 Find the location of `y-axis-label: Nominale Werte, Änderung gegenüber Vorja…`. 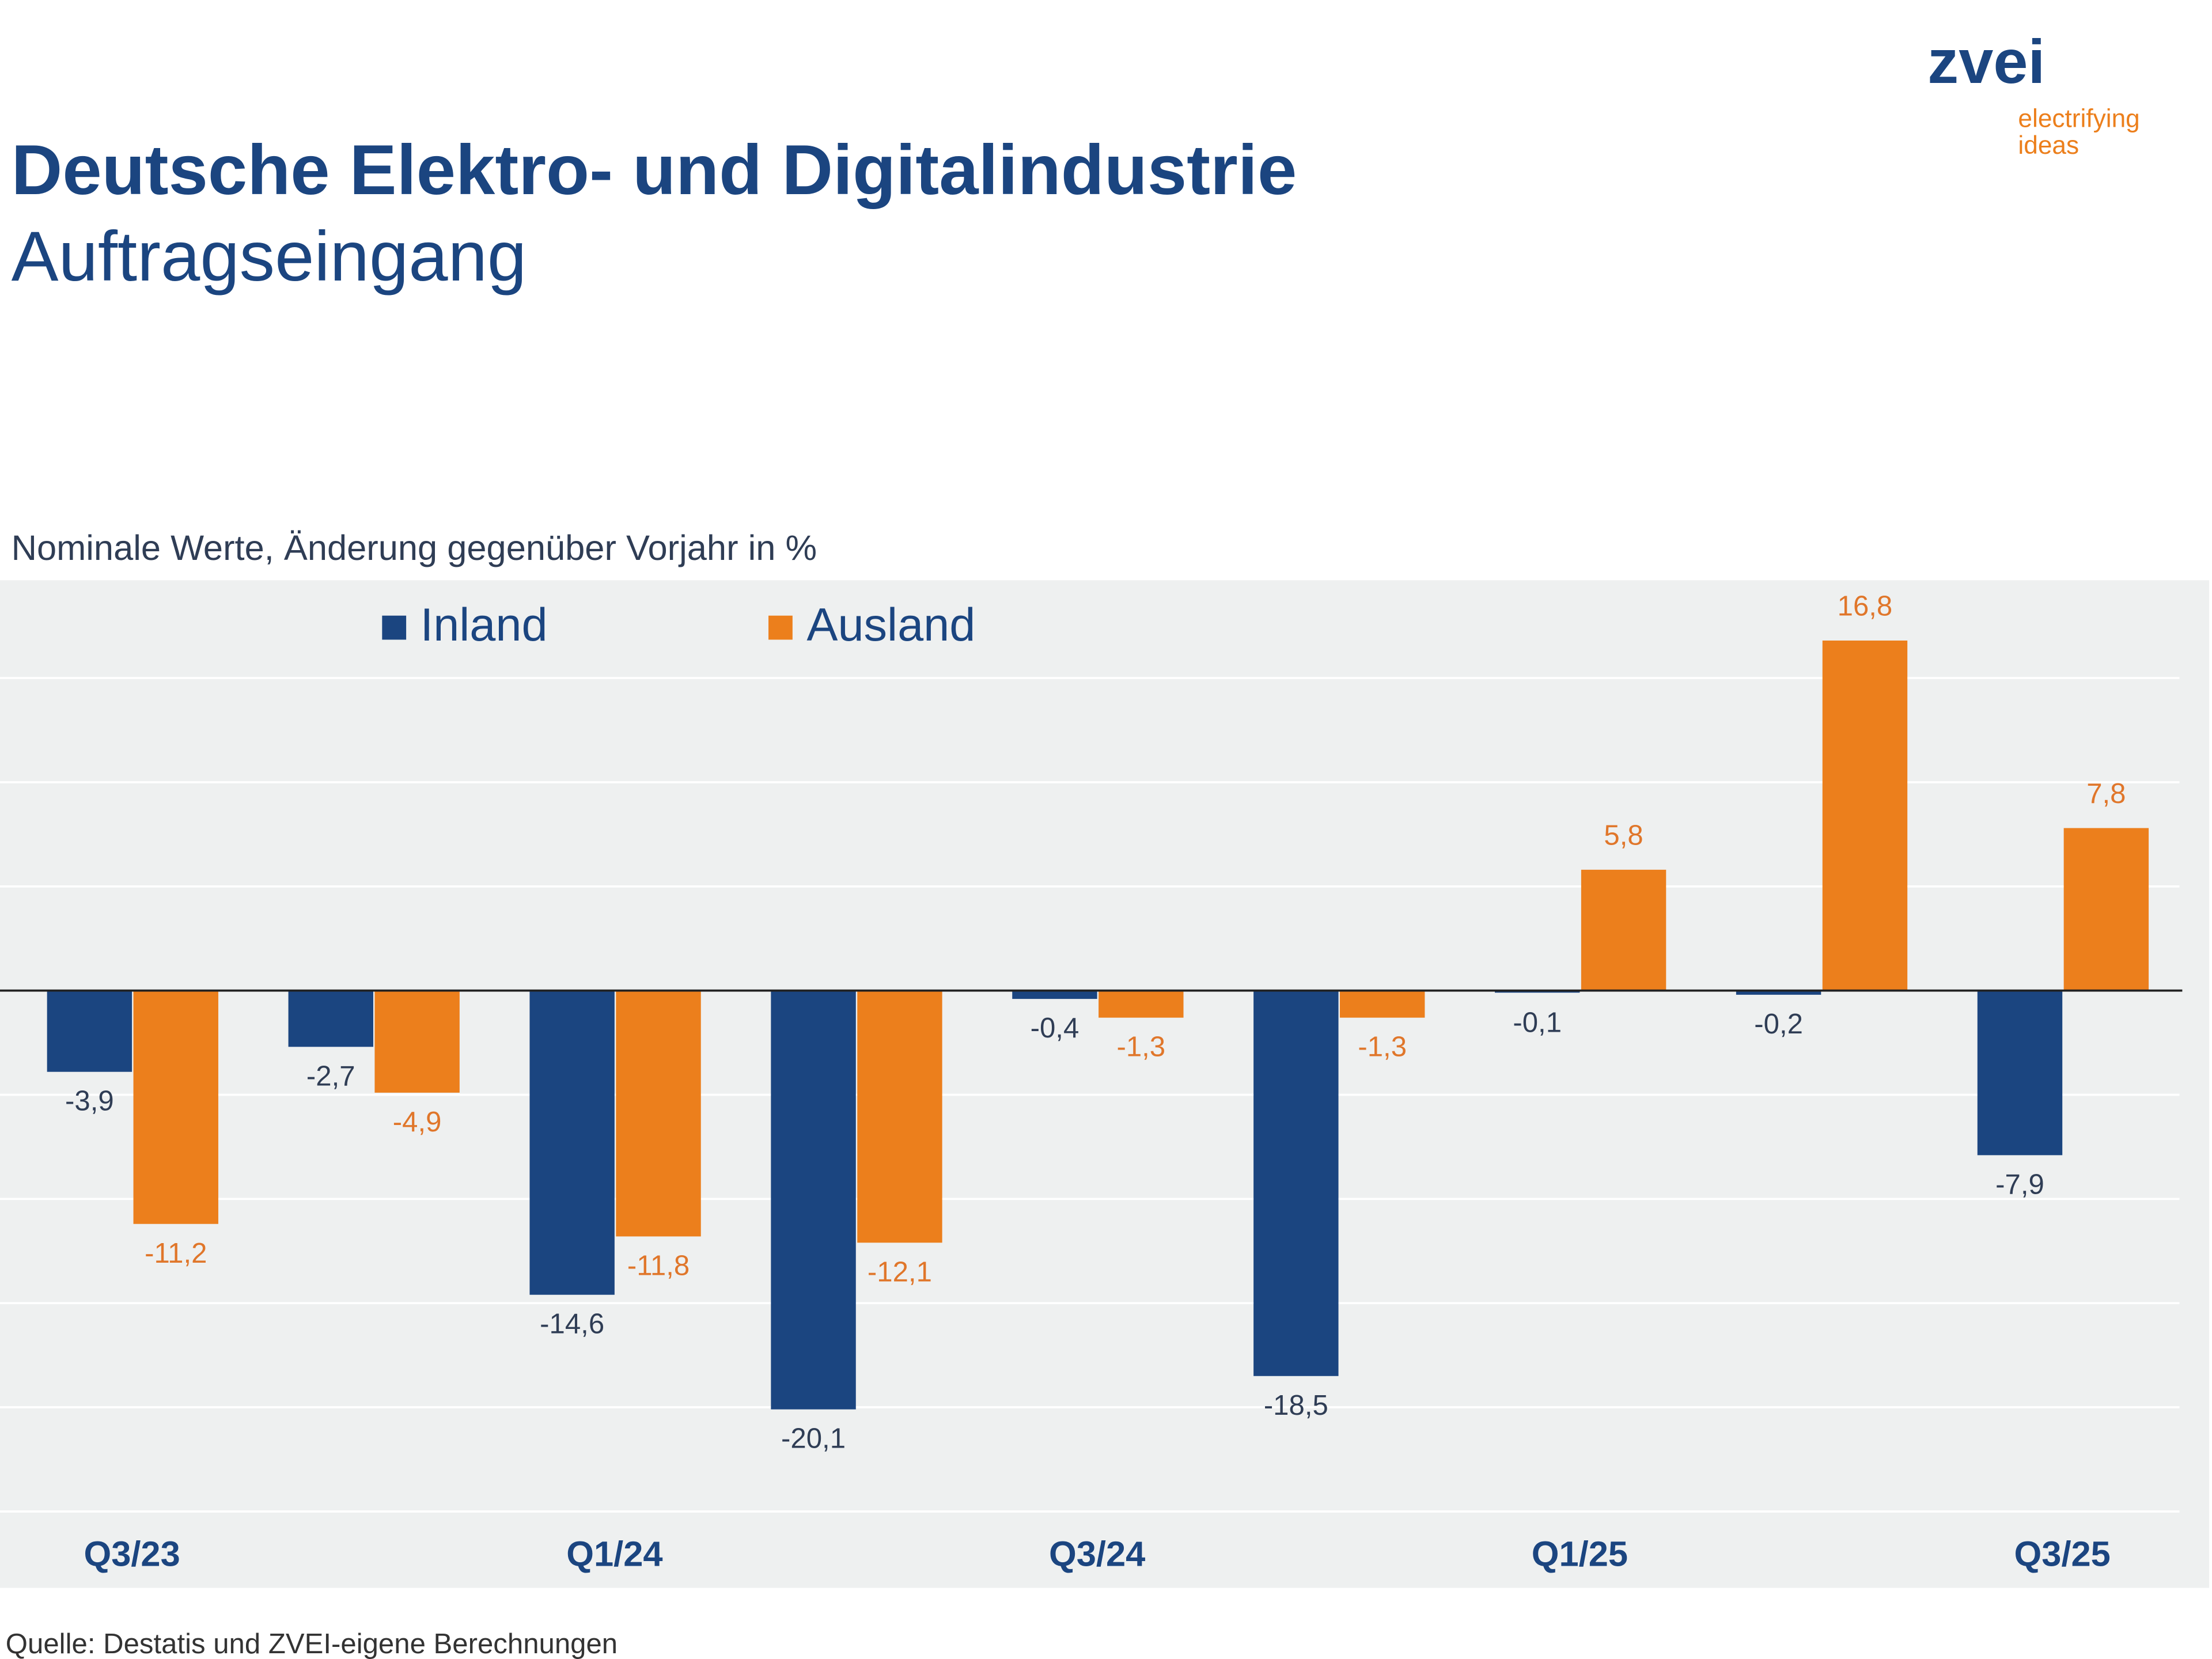

y-axis-label: Nominale Werte, Änderung gegenüber Vorja… is located at coordinates (414, 548).